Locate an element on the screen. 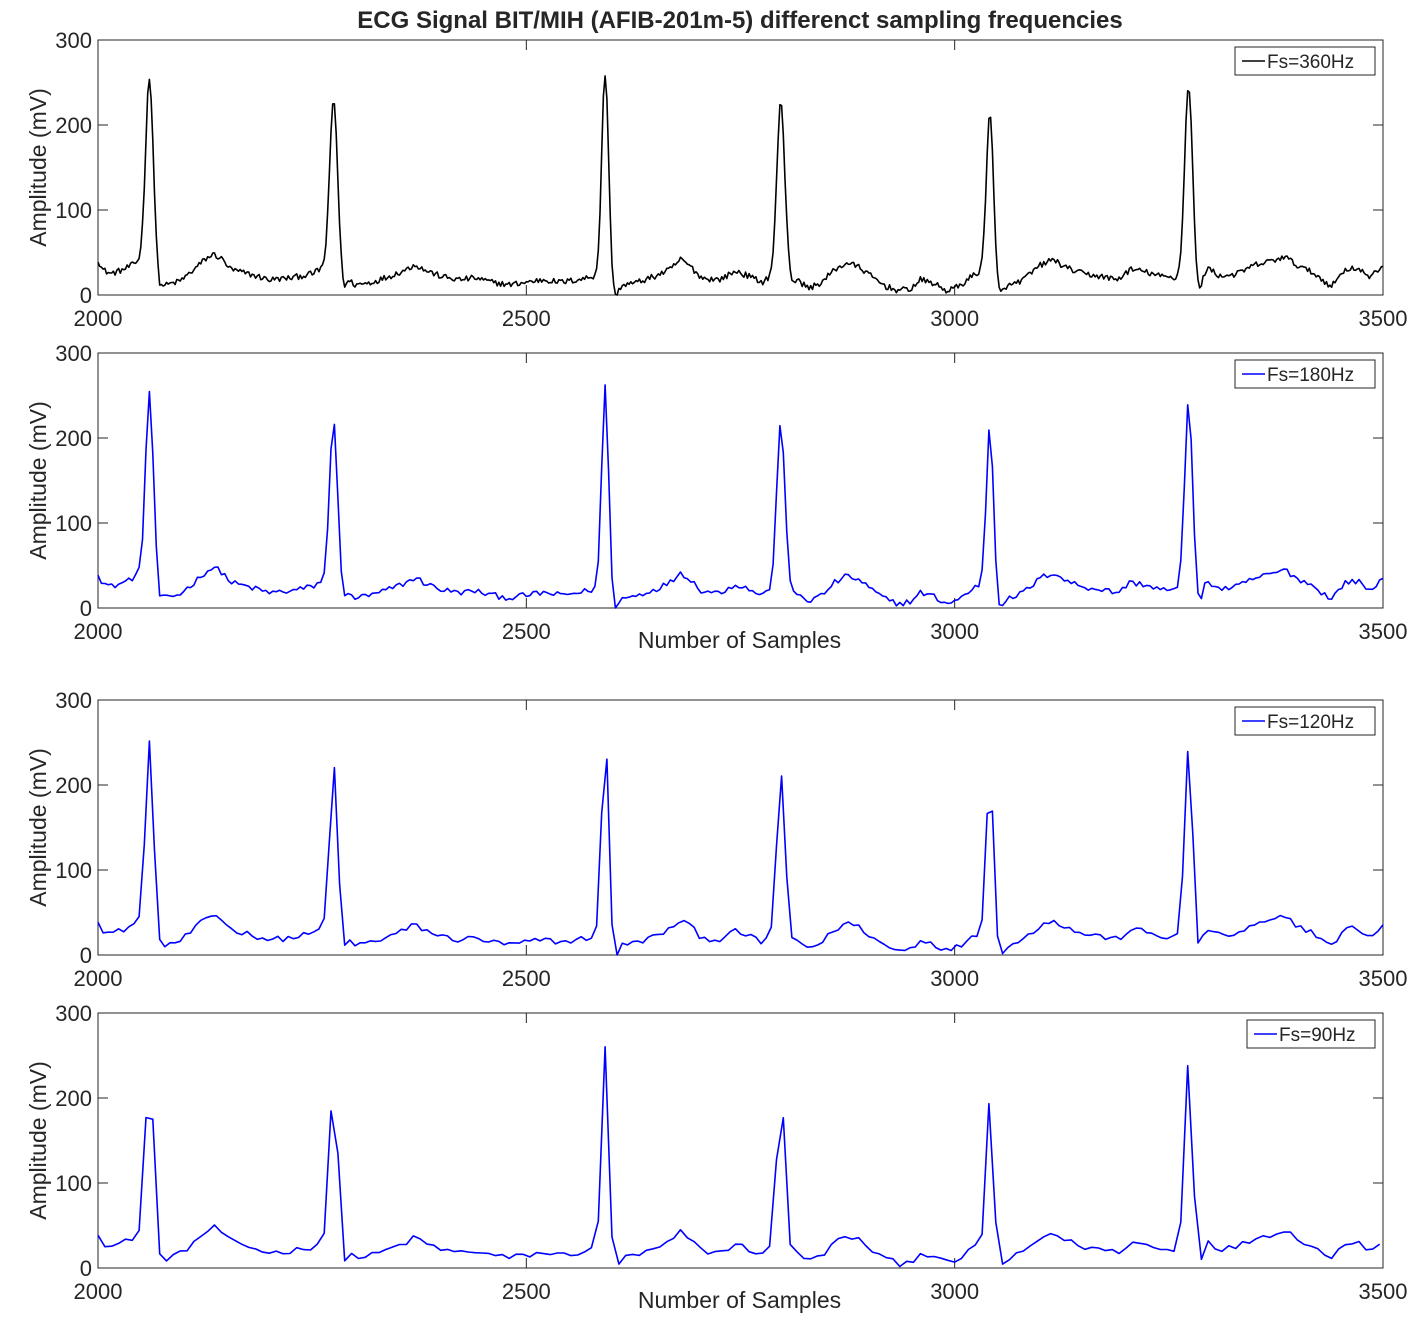  series-line-fs-120hz is located at coordinates (740, 848).